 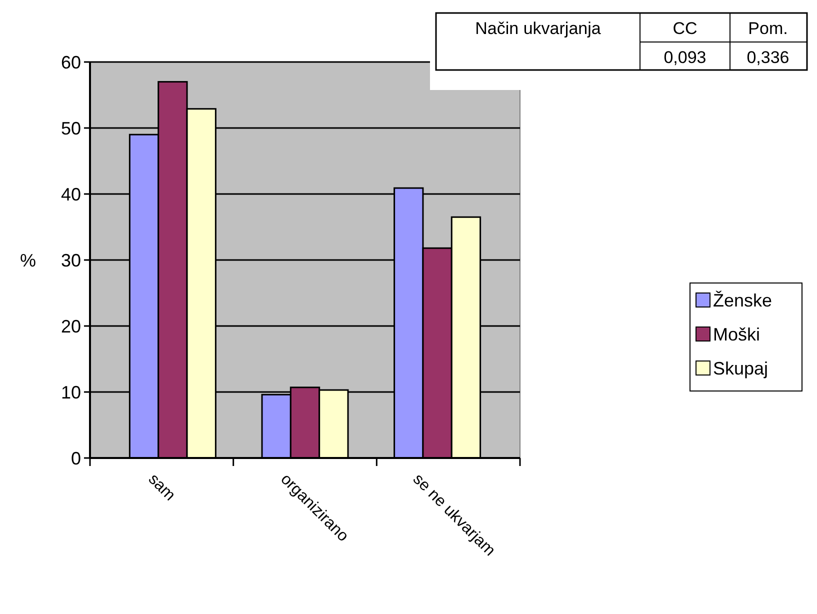 What do you see at coordinates (736, 334) in the screenshot?
I see `legend-label: Moški` at bounding box center [736, 334].